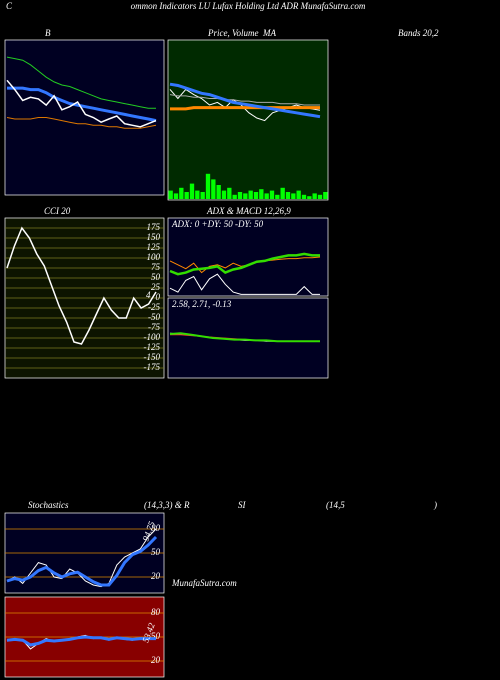  Describe the element at coordinates (48, 33) in the screenshot. I see `label: B` at that location.